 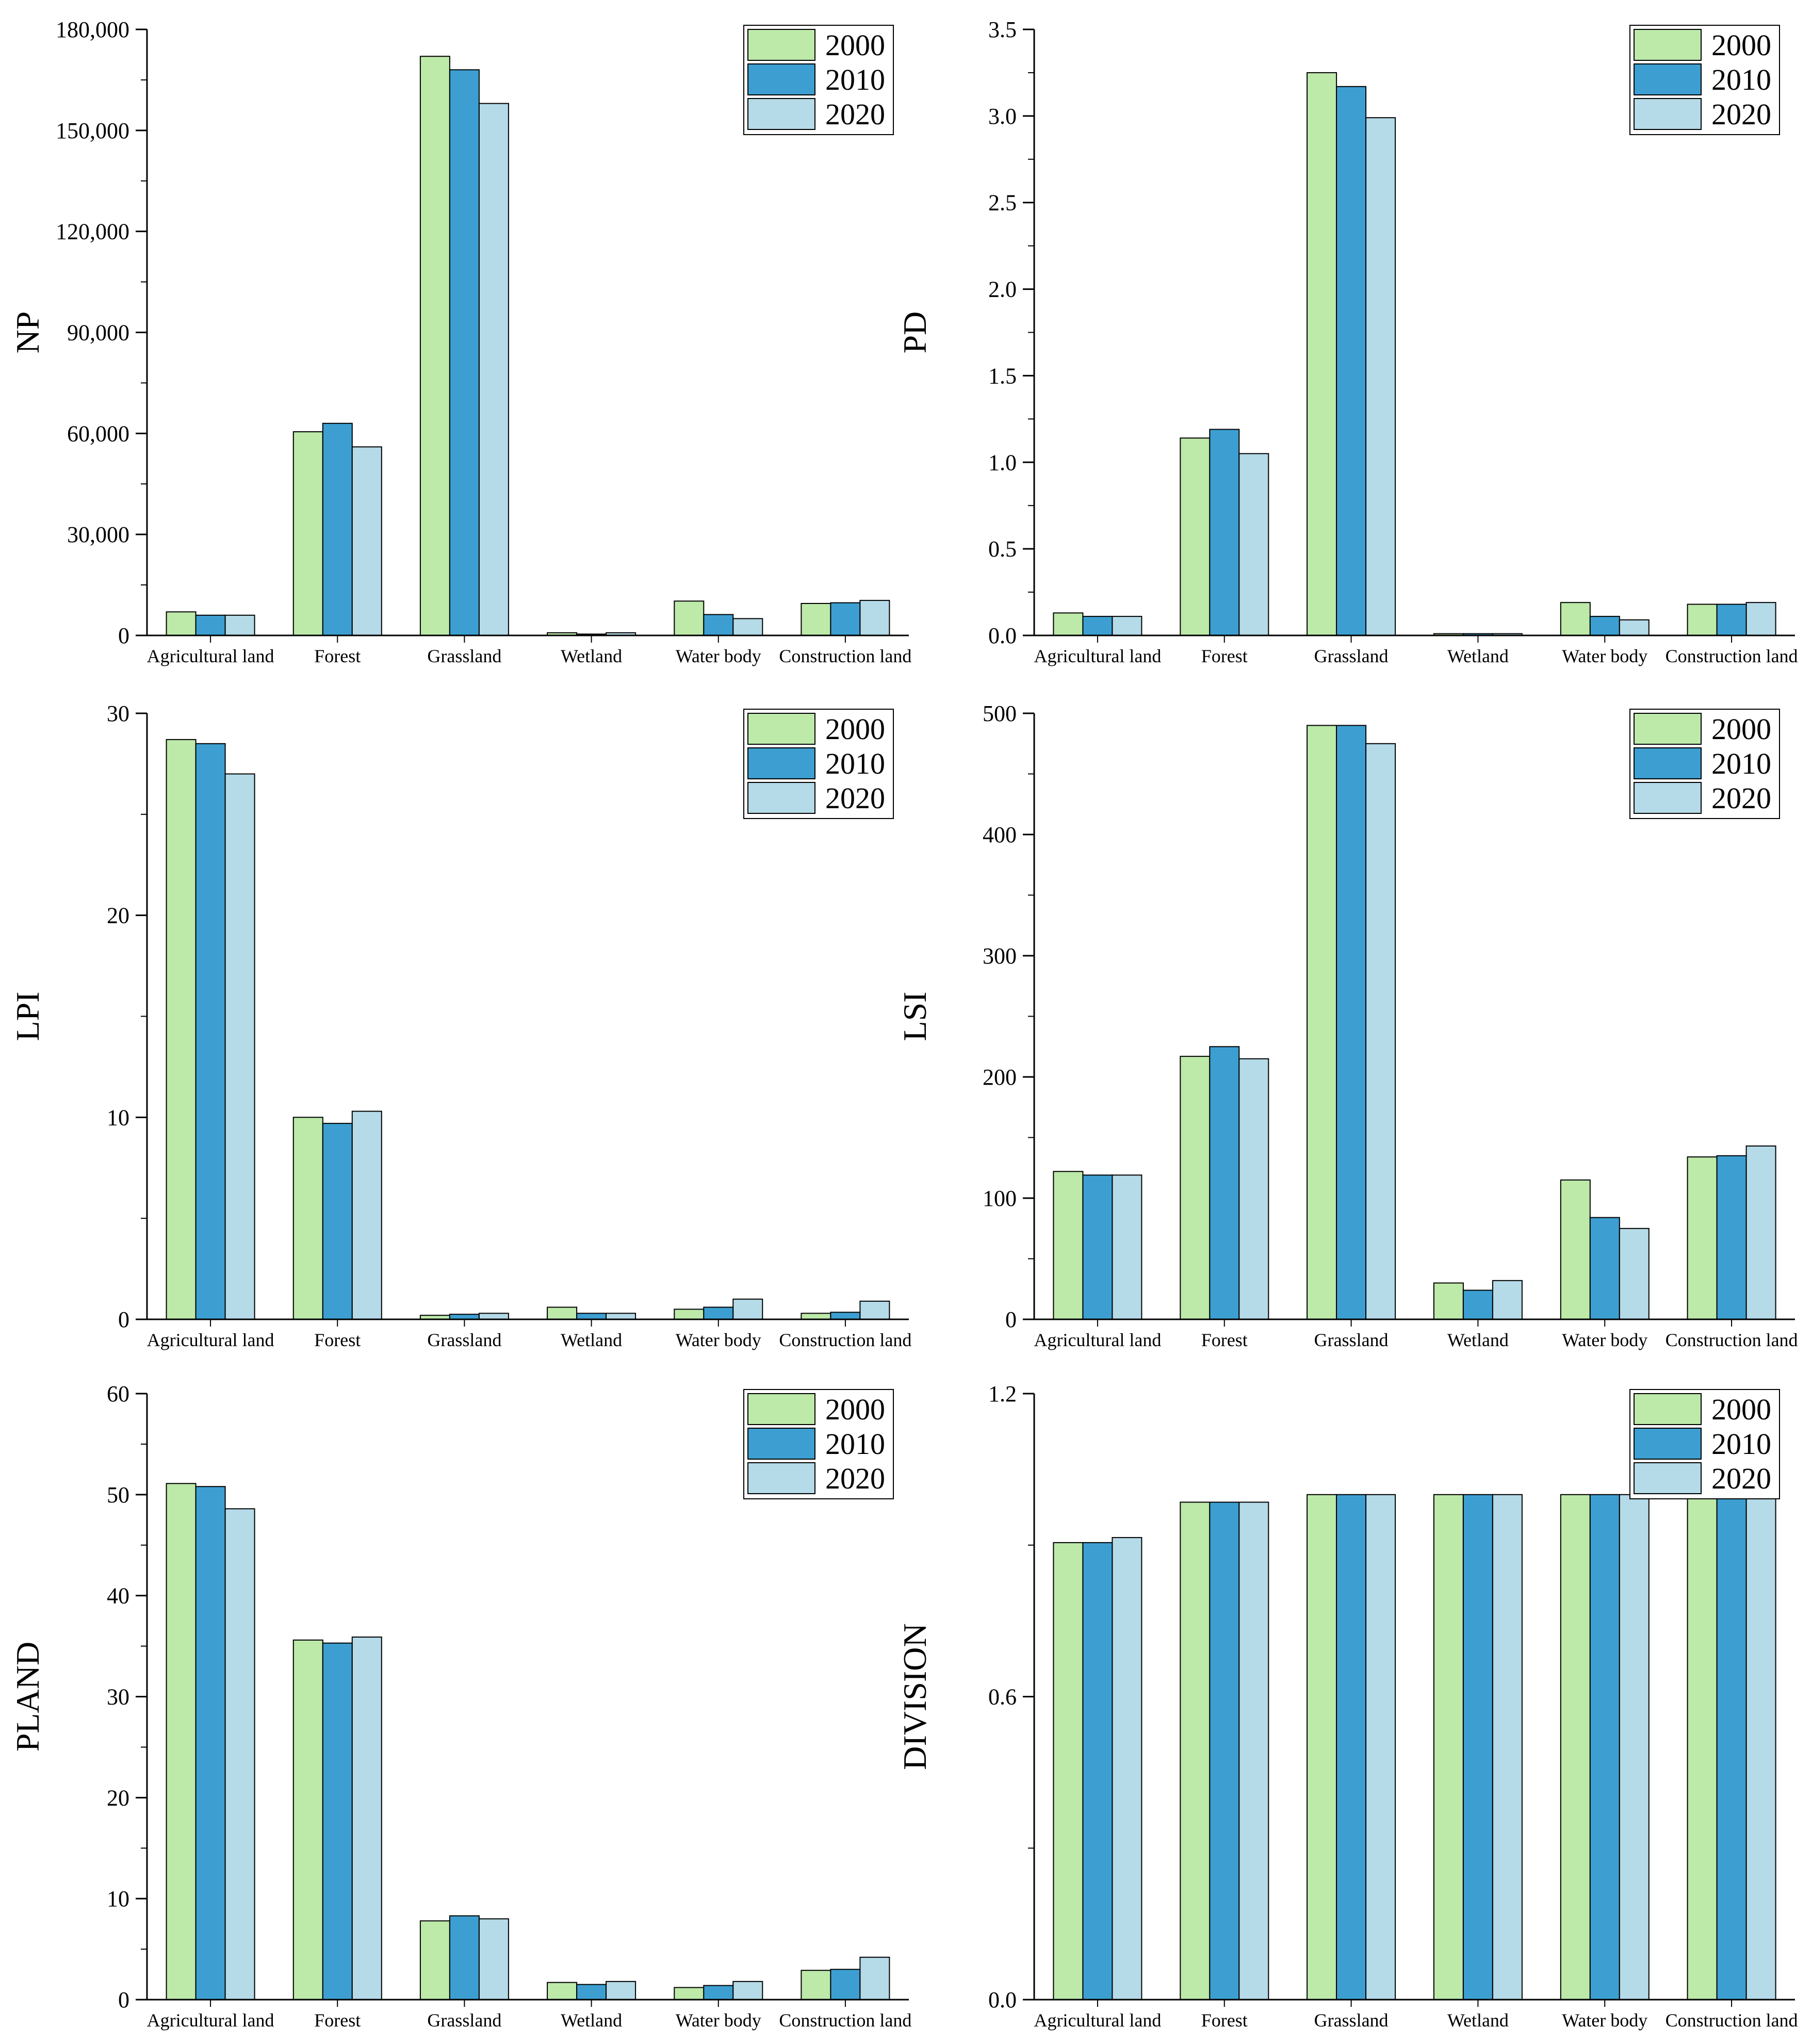 I want to click on ytick-label-lpi: 0, so click(x=123, y=1320).